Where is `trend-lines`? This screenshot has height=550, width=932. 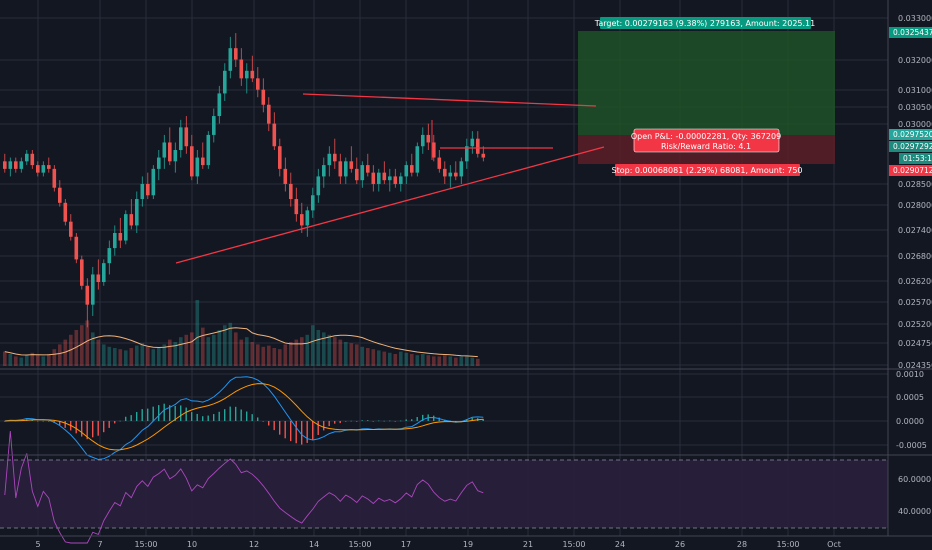
trend-lines is located at coordinates (390, 178).